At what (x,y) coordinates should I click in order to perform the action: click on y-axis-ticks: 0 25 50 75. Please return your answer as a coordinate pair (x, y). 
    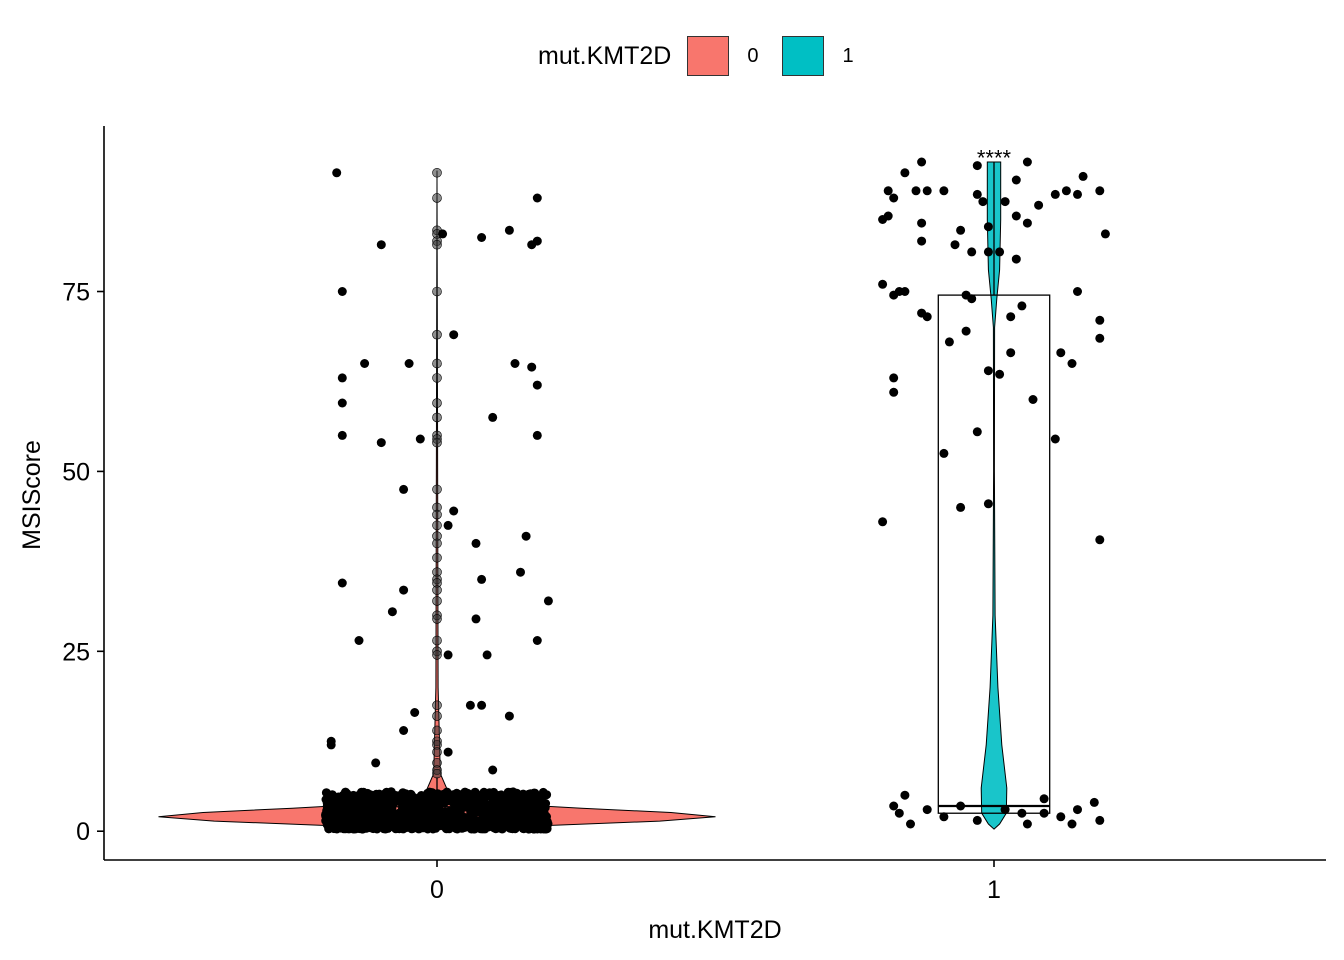
    Looking at the image, I should click on (83, 562).